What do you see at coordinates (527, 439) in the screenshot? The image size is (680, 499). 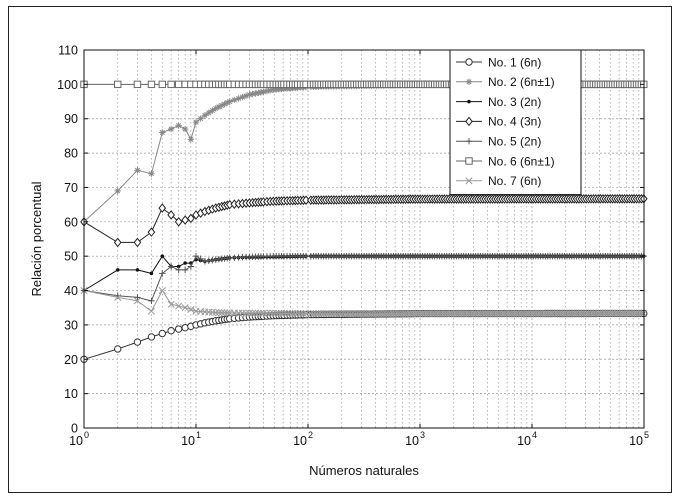 I see `x-tick-label: 10 4` at bounding box center [527, 439].